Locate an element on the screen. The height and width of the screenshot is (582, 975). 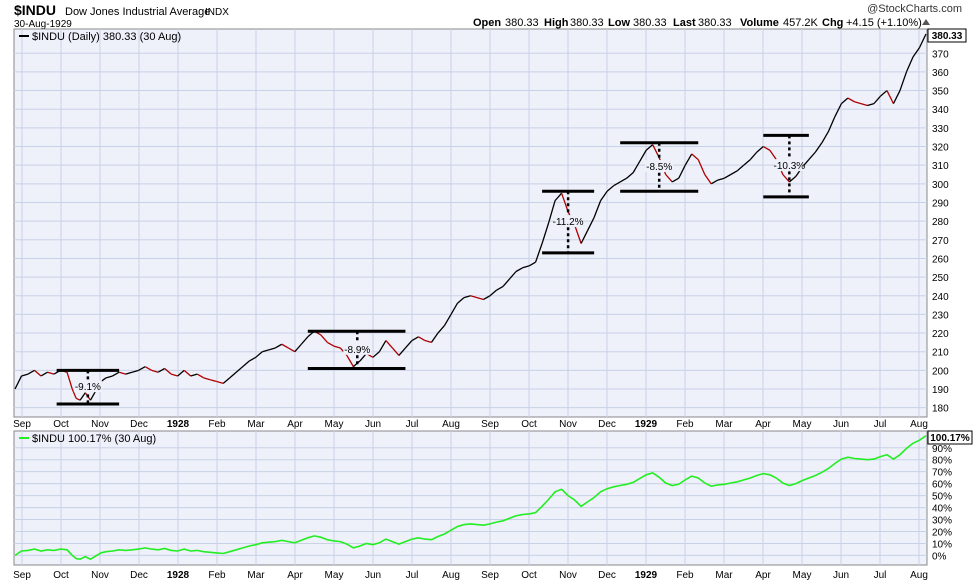
price-x-tick-label: Dec is located at coordinates (607, 424).